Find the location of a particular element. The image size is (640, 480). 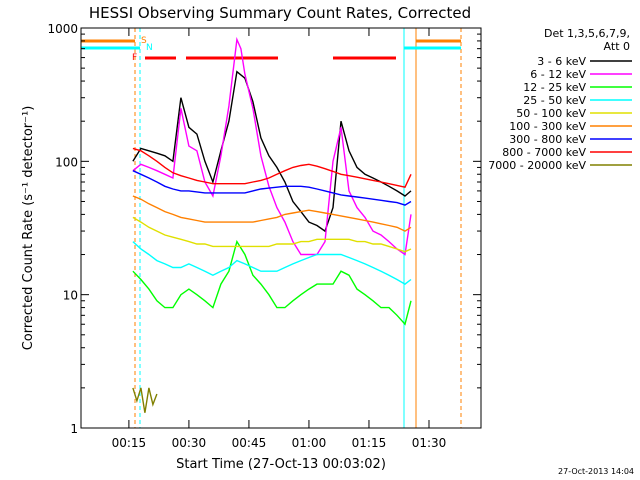

flag-label-f: F is located at coordinates (134, 58).